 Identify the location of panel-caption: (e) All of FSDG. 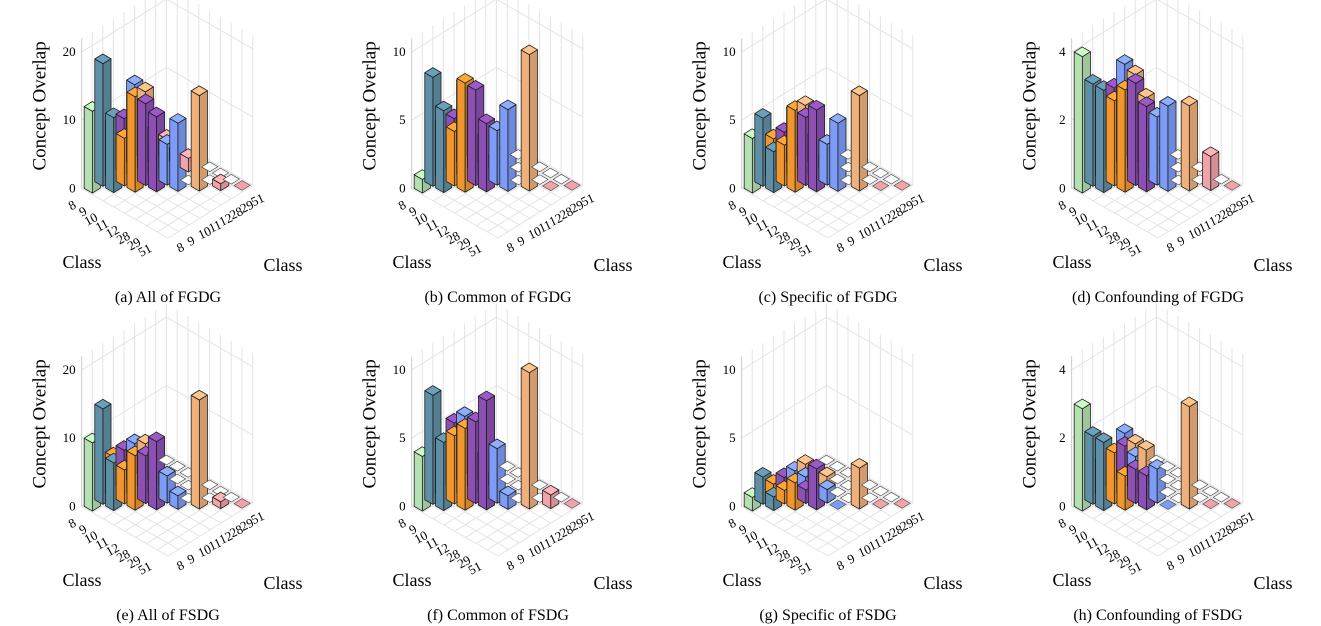
(168, 615).